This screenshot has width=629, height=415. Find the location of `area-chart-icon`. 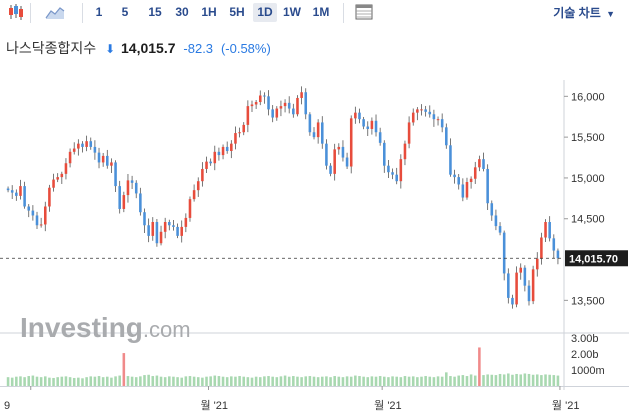

area-chart-icon is located at coordinates (55, 12).